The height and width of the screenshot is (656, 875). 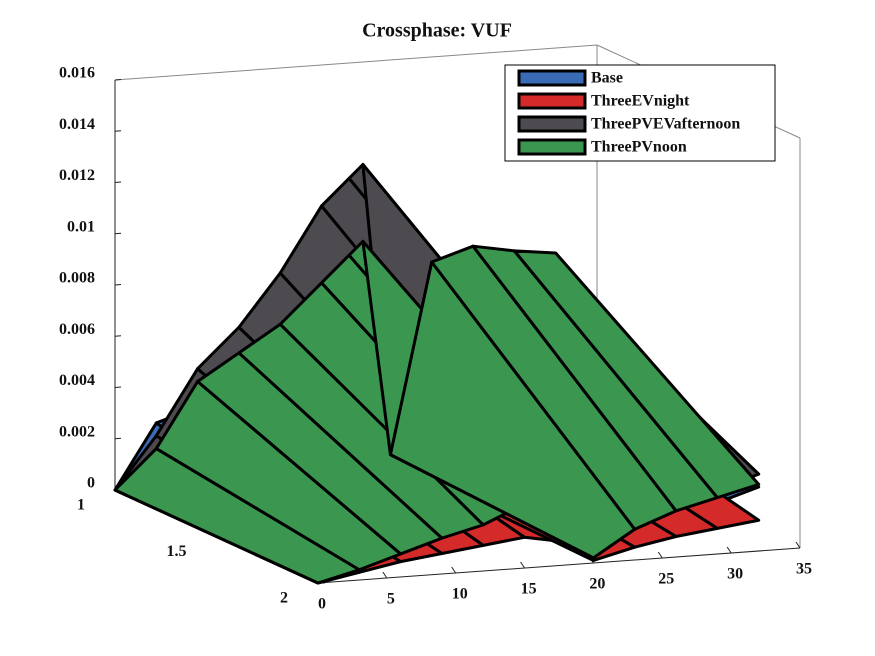 I want to click on y-tick-label: 1, so click(x=81, y=505).